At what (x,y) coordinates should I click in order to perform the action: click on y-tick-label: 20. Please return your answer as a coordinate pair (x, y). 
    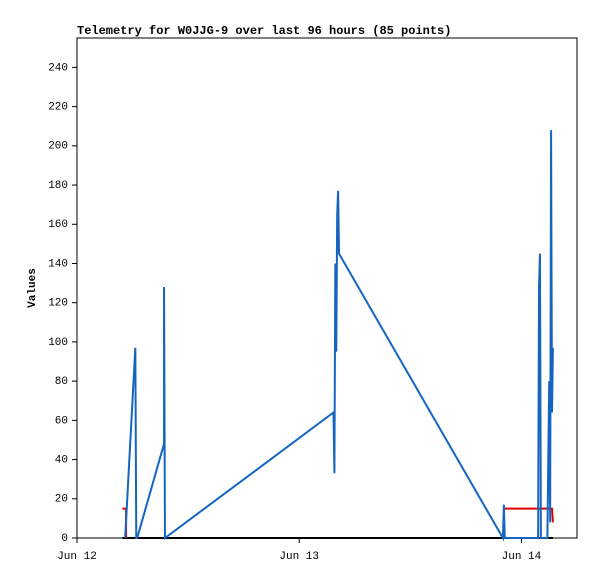
    Looking at the image, I should click on (61, 500).